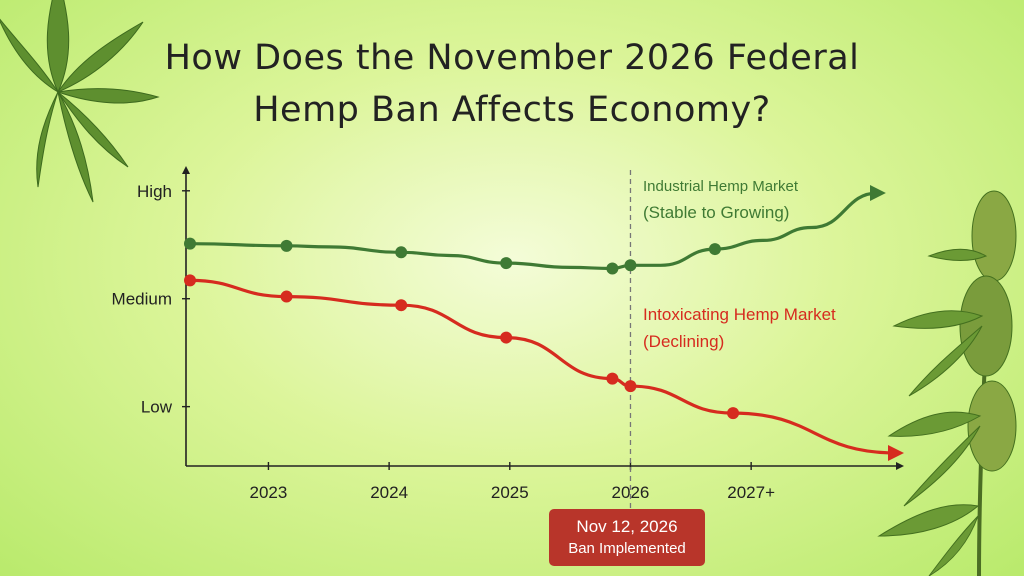  Describe the element at coordinates (512, 58) in the screenshot. I see `chart-title-line-1: How Does the November 2026 Federal` at that location.